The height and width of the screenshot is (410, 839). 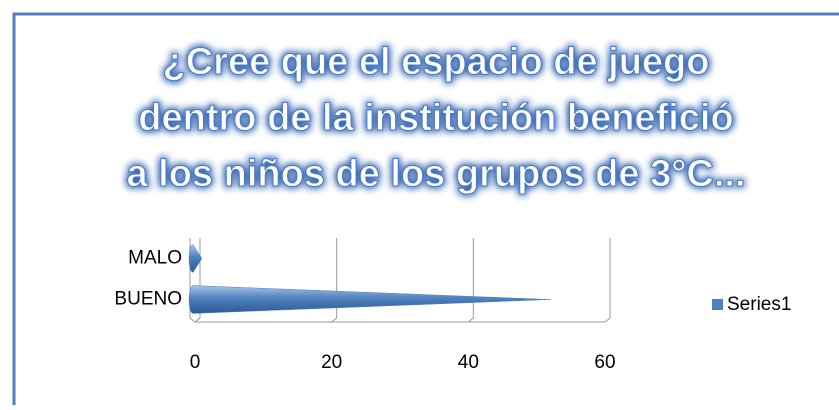 What do you see at coordinates (155, 258) in the screenshot?
I see `y-tick-label: MALO` at bounding box center [155, 258].